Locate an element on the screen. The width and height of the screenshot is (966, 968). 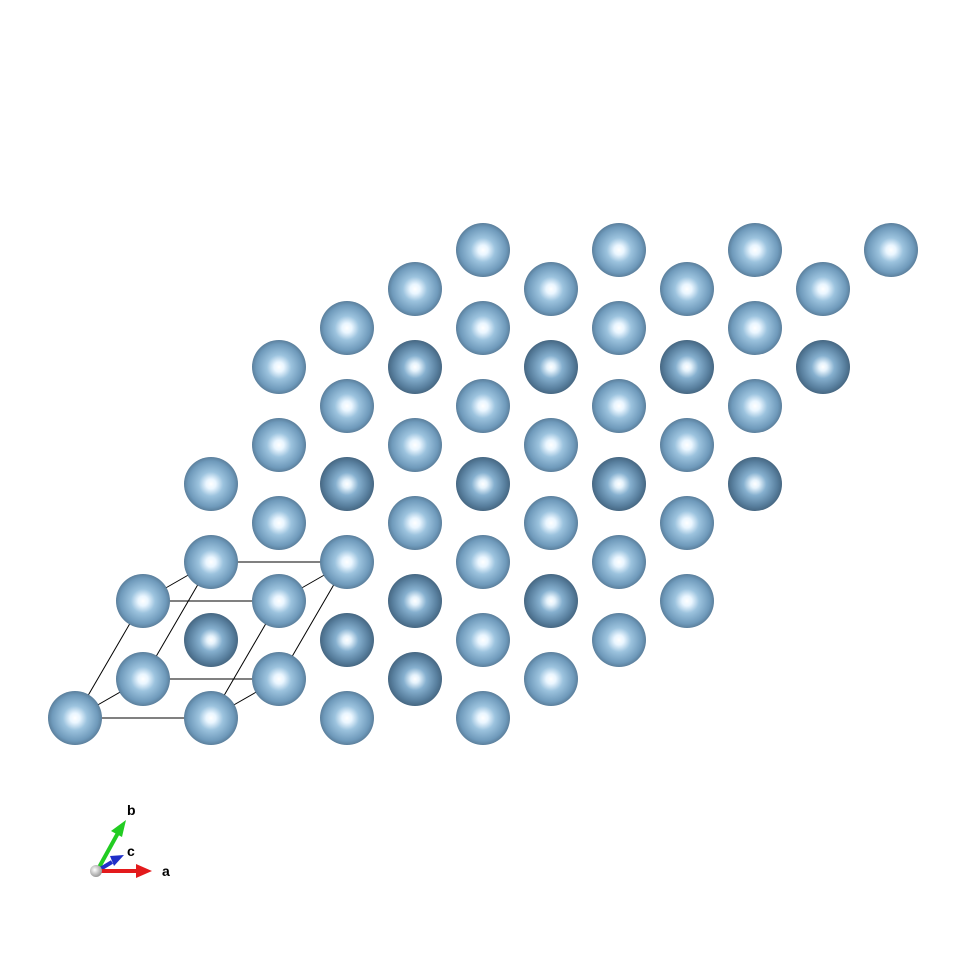
b-axis-arrow-head is located at coordinates (118, 828).